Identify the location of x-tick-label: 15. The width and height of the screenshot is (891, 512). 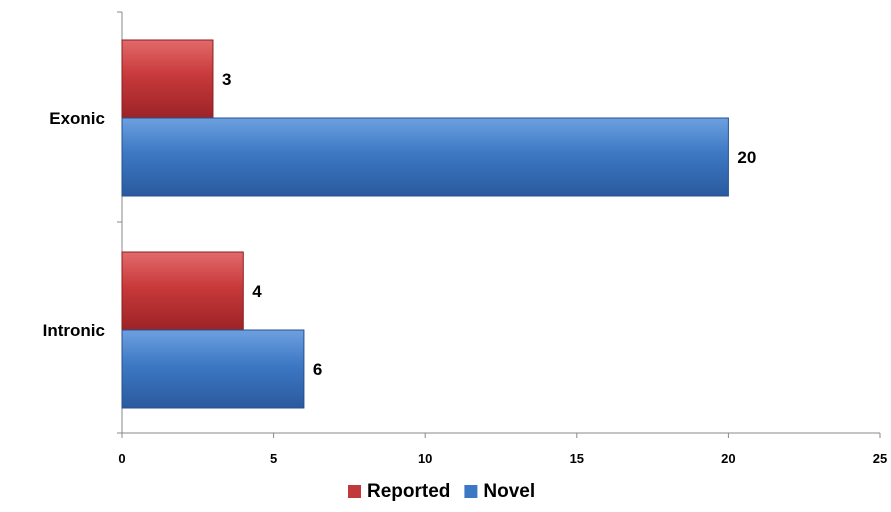
(577, 458).